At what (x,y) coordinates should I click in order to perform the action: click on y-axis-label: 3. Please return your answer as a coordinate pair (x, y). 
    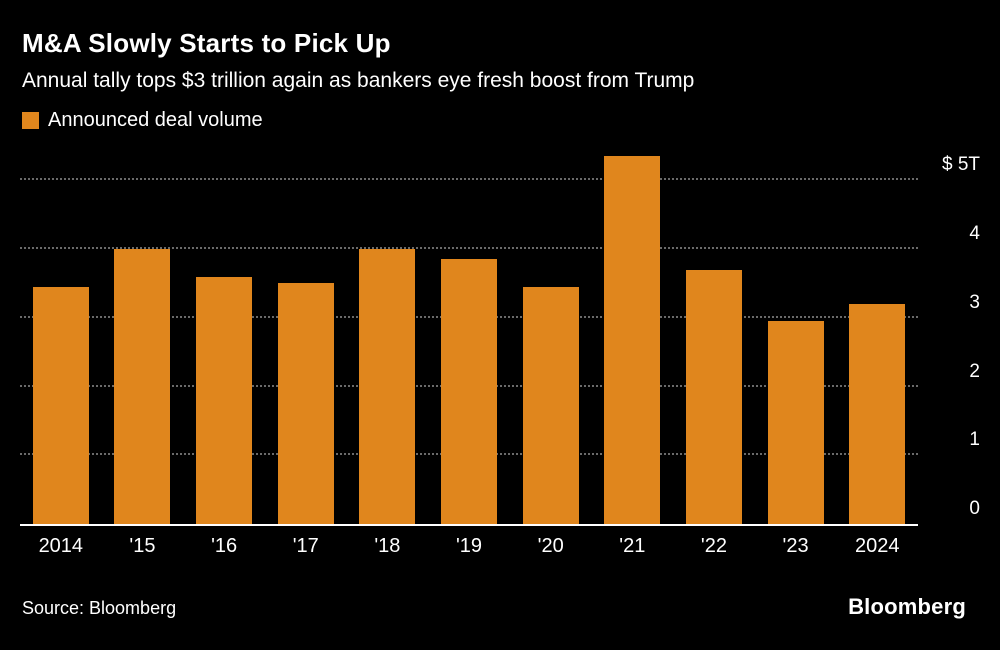
    Looking at the image, I should click on (974, 302).